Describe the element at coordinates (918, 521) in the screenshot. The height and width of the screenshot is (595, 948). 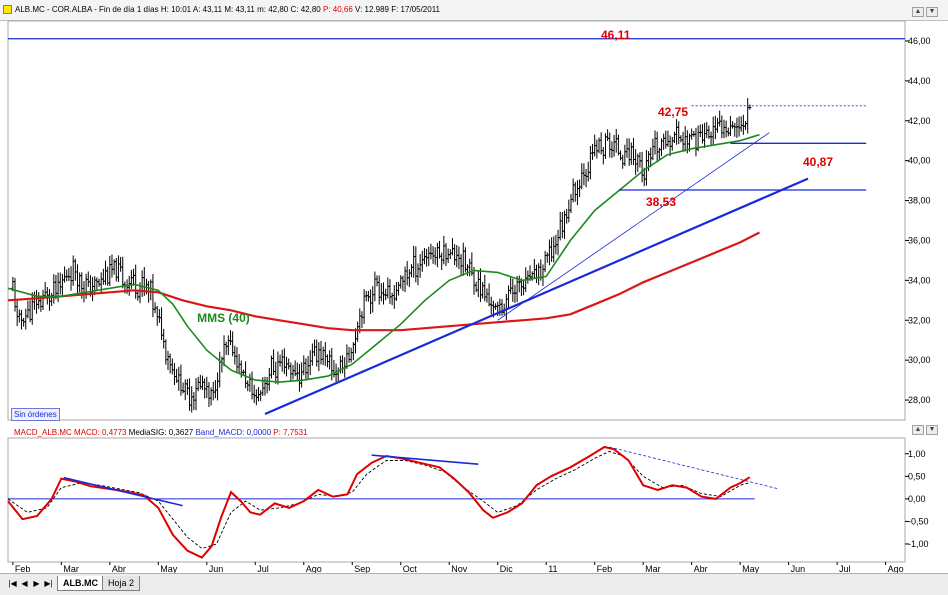
I see `macd-y-tick-label: -0,50` at that location.